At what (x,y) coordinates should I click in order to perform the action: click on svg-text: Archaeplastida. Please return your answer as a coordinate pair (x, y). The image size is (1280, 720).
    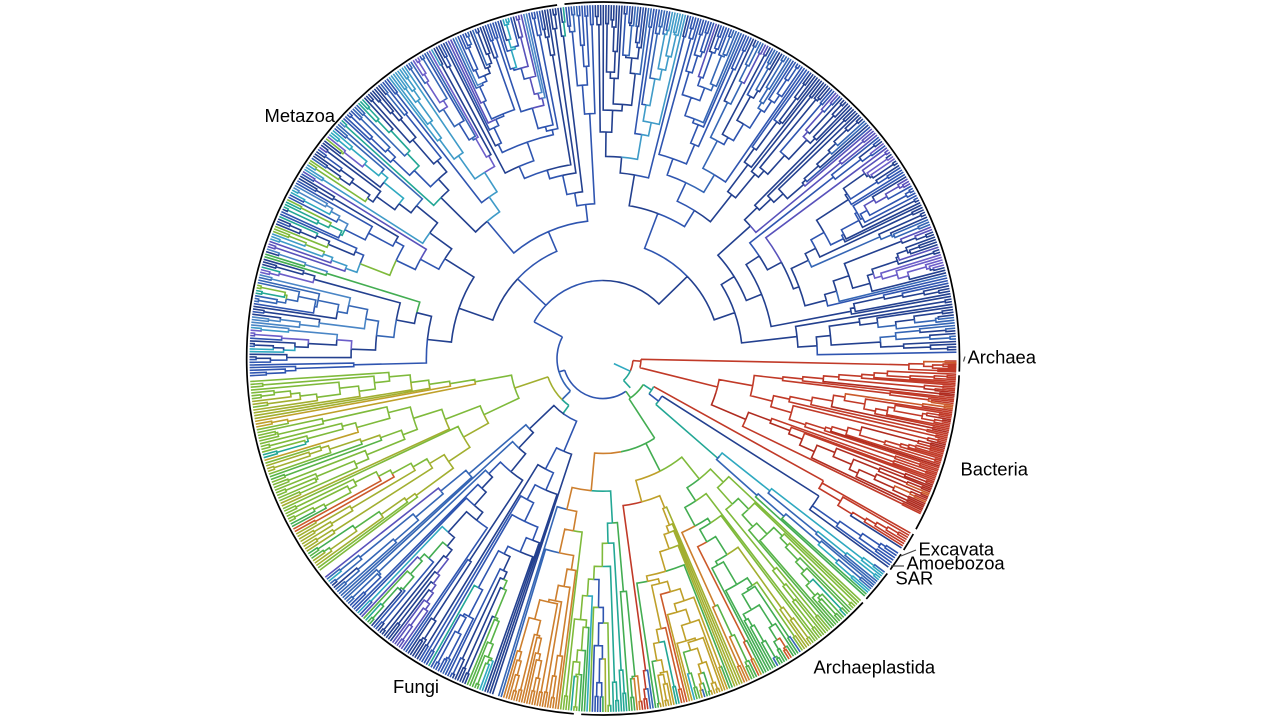
    Looking at the image, I should click on (875, 667).